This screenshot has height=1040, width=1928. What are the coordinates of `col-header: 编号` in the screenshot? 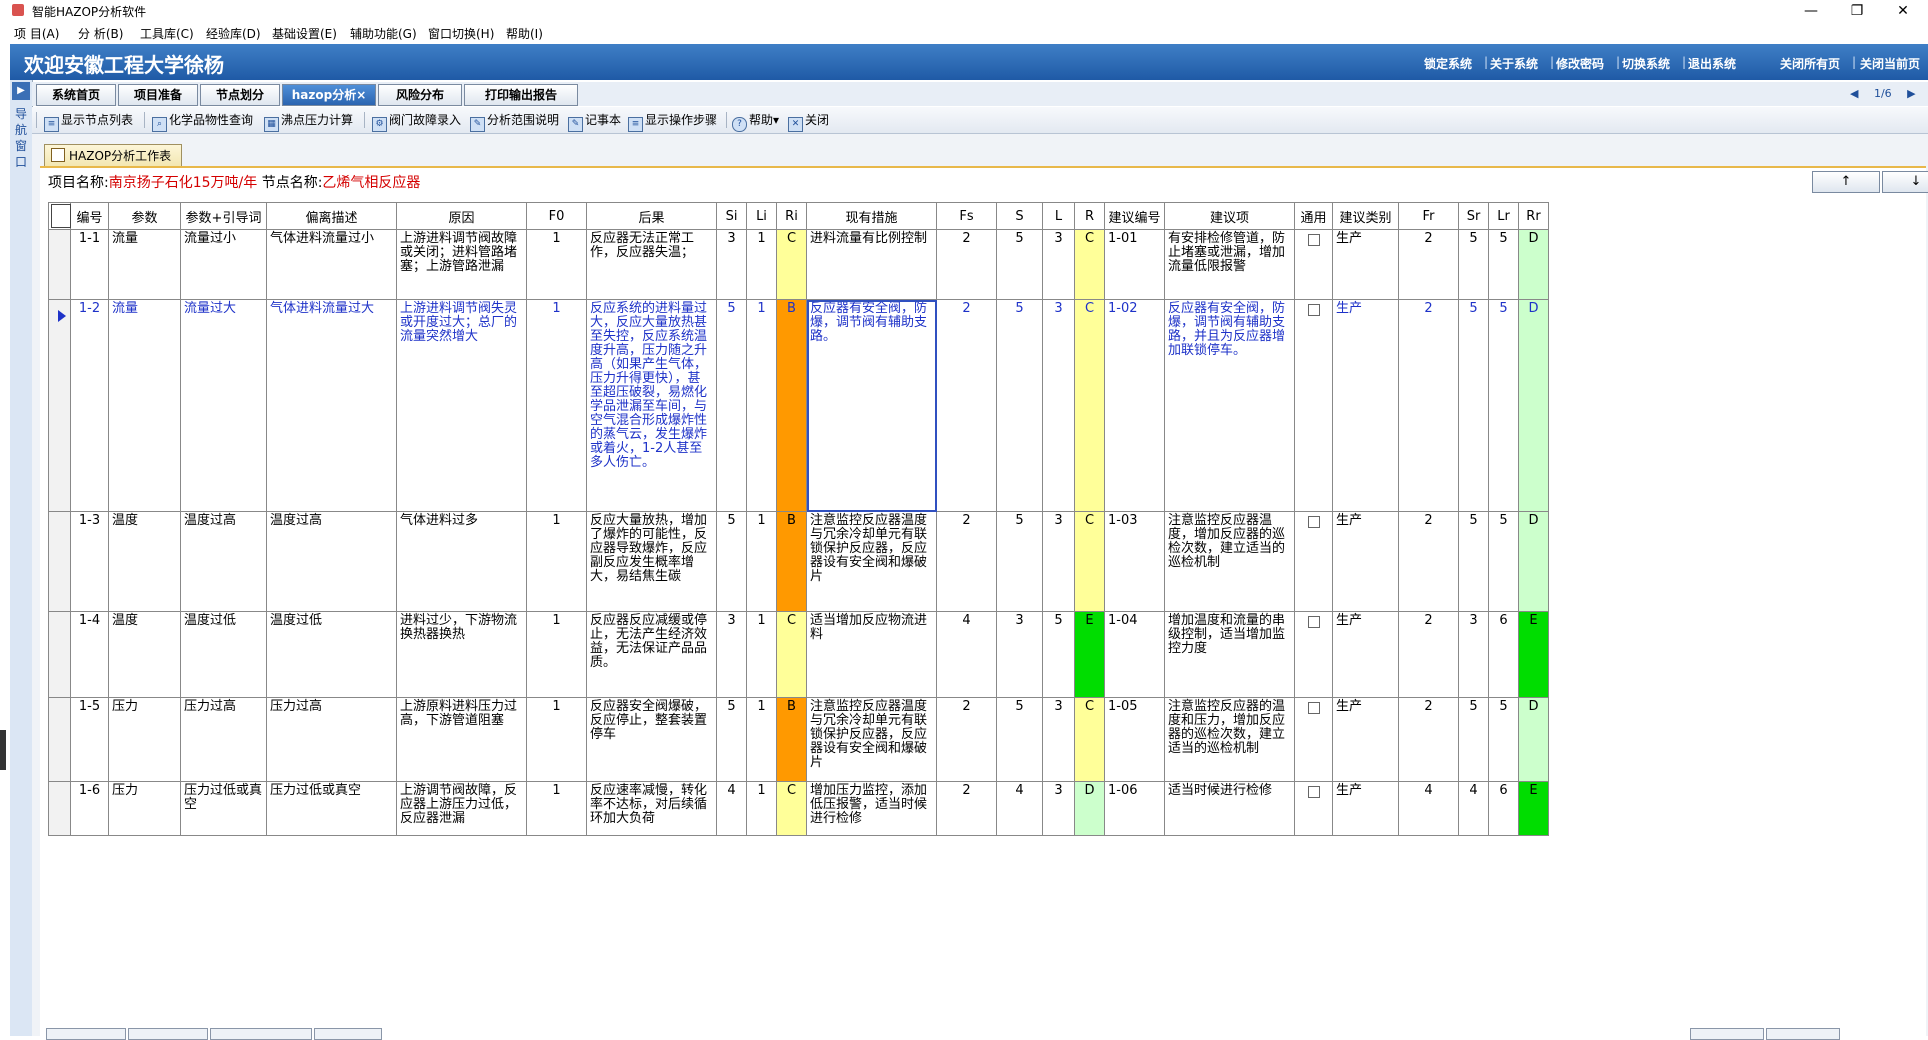 It's located at (89, 216).